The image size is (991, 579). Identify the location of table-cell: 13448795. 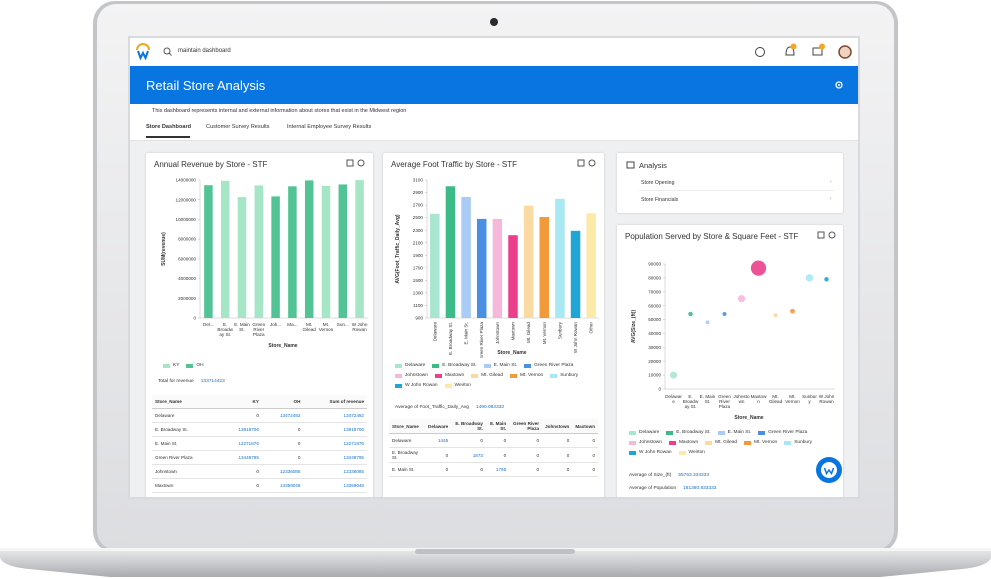
(241, 457).